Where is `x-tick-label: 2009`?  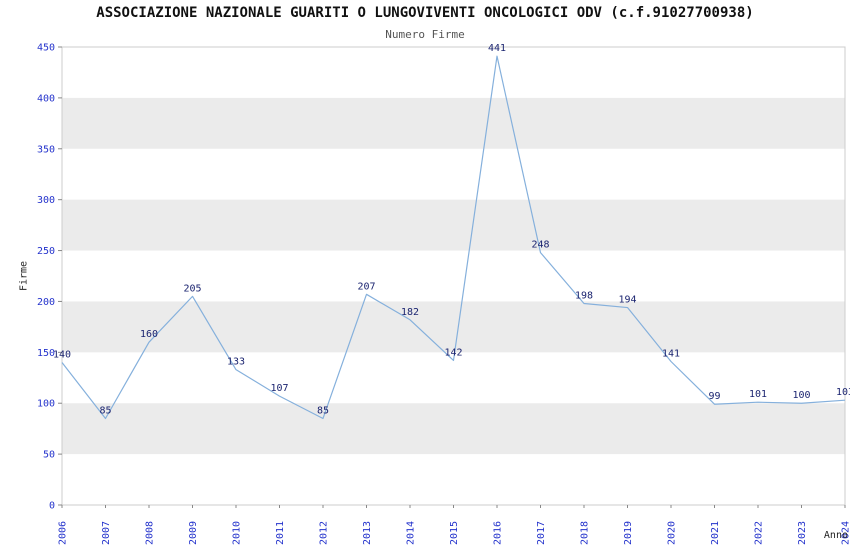 x-tick-label: 2009 is located at coordinates (193, 533).